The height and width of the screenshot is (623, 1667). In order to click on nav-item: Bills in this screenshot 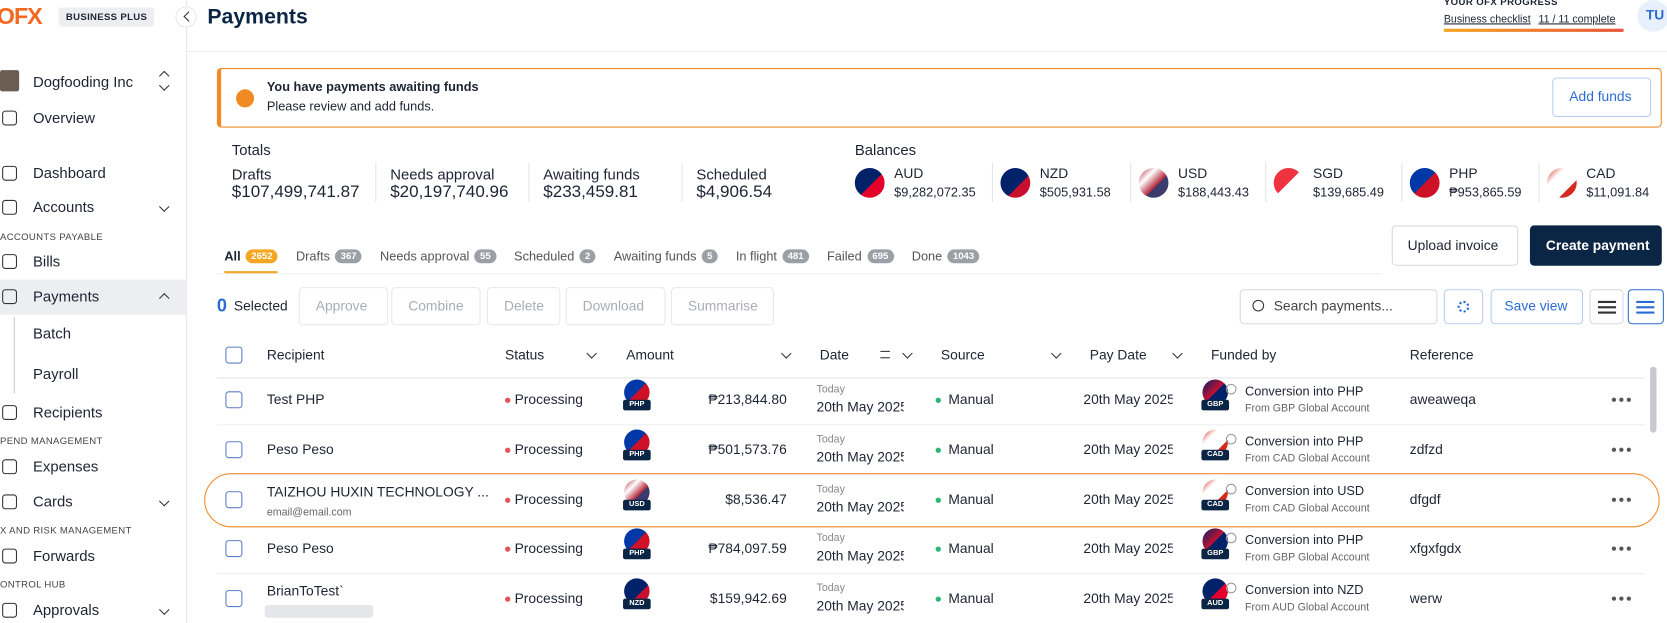, I will do `click(46, 261)`.